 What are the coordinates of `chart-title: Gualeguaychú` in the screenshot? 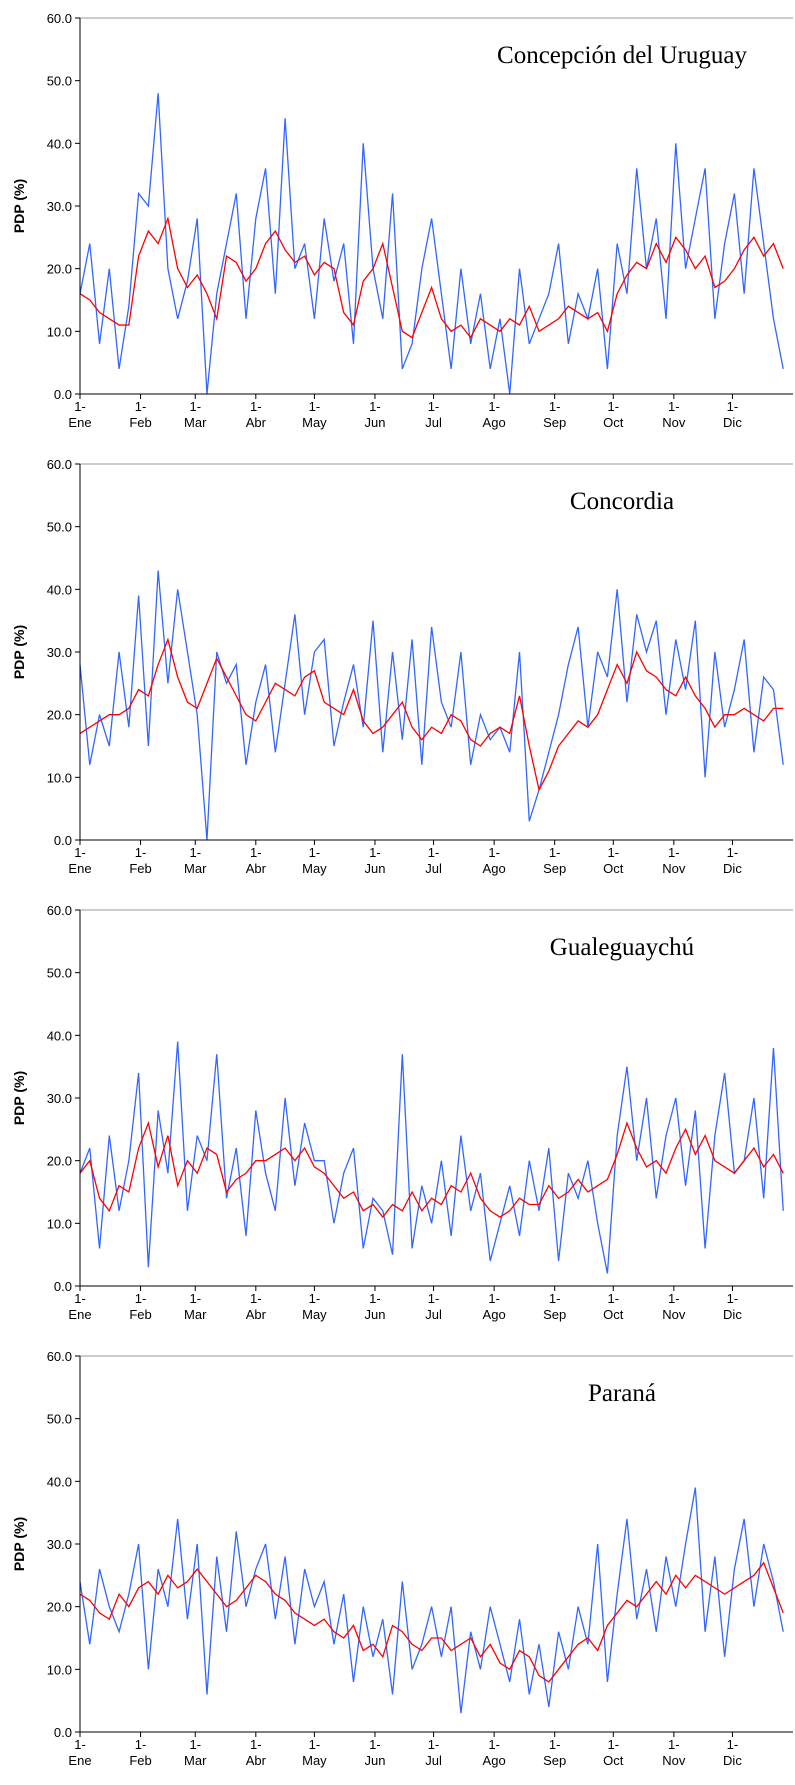 It's located at (622, 947).